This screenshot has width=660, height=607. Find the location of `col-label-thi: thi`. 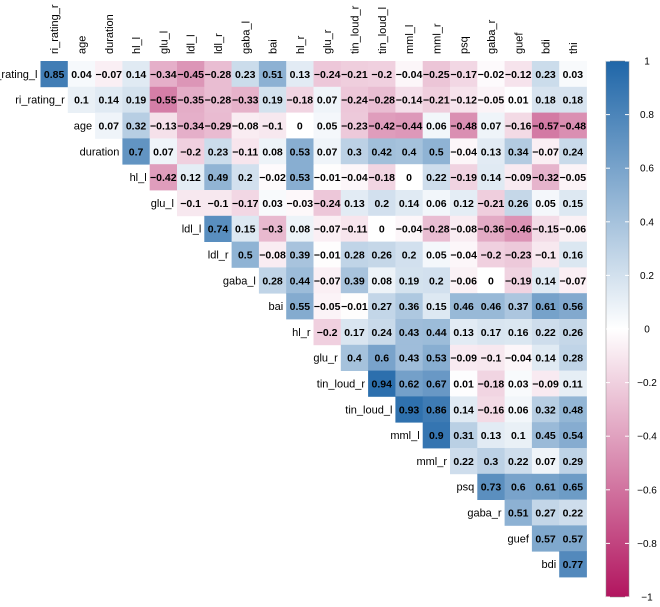

col-label-thi: thi is located at coordinates (574, 48).